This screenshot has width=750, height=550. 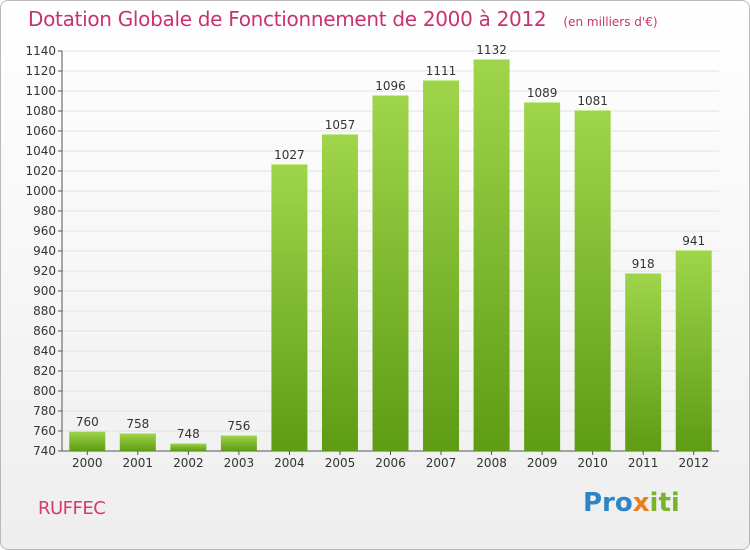 I want to click on y-tick-label: 1060, so click(x=40, y=131).